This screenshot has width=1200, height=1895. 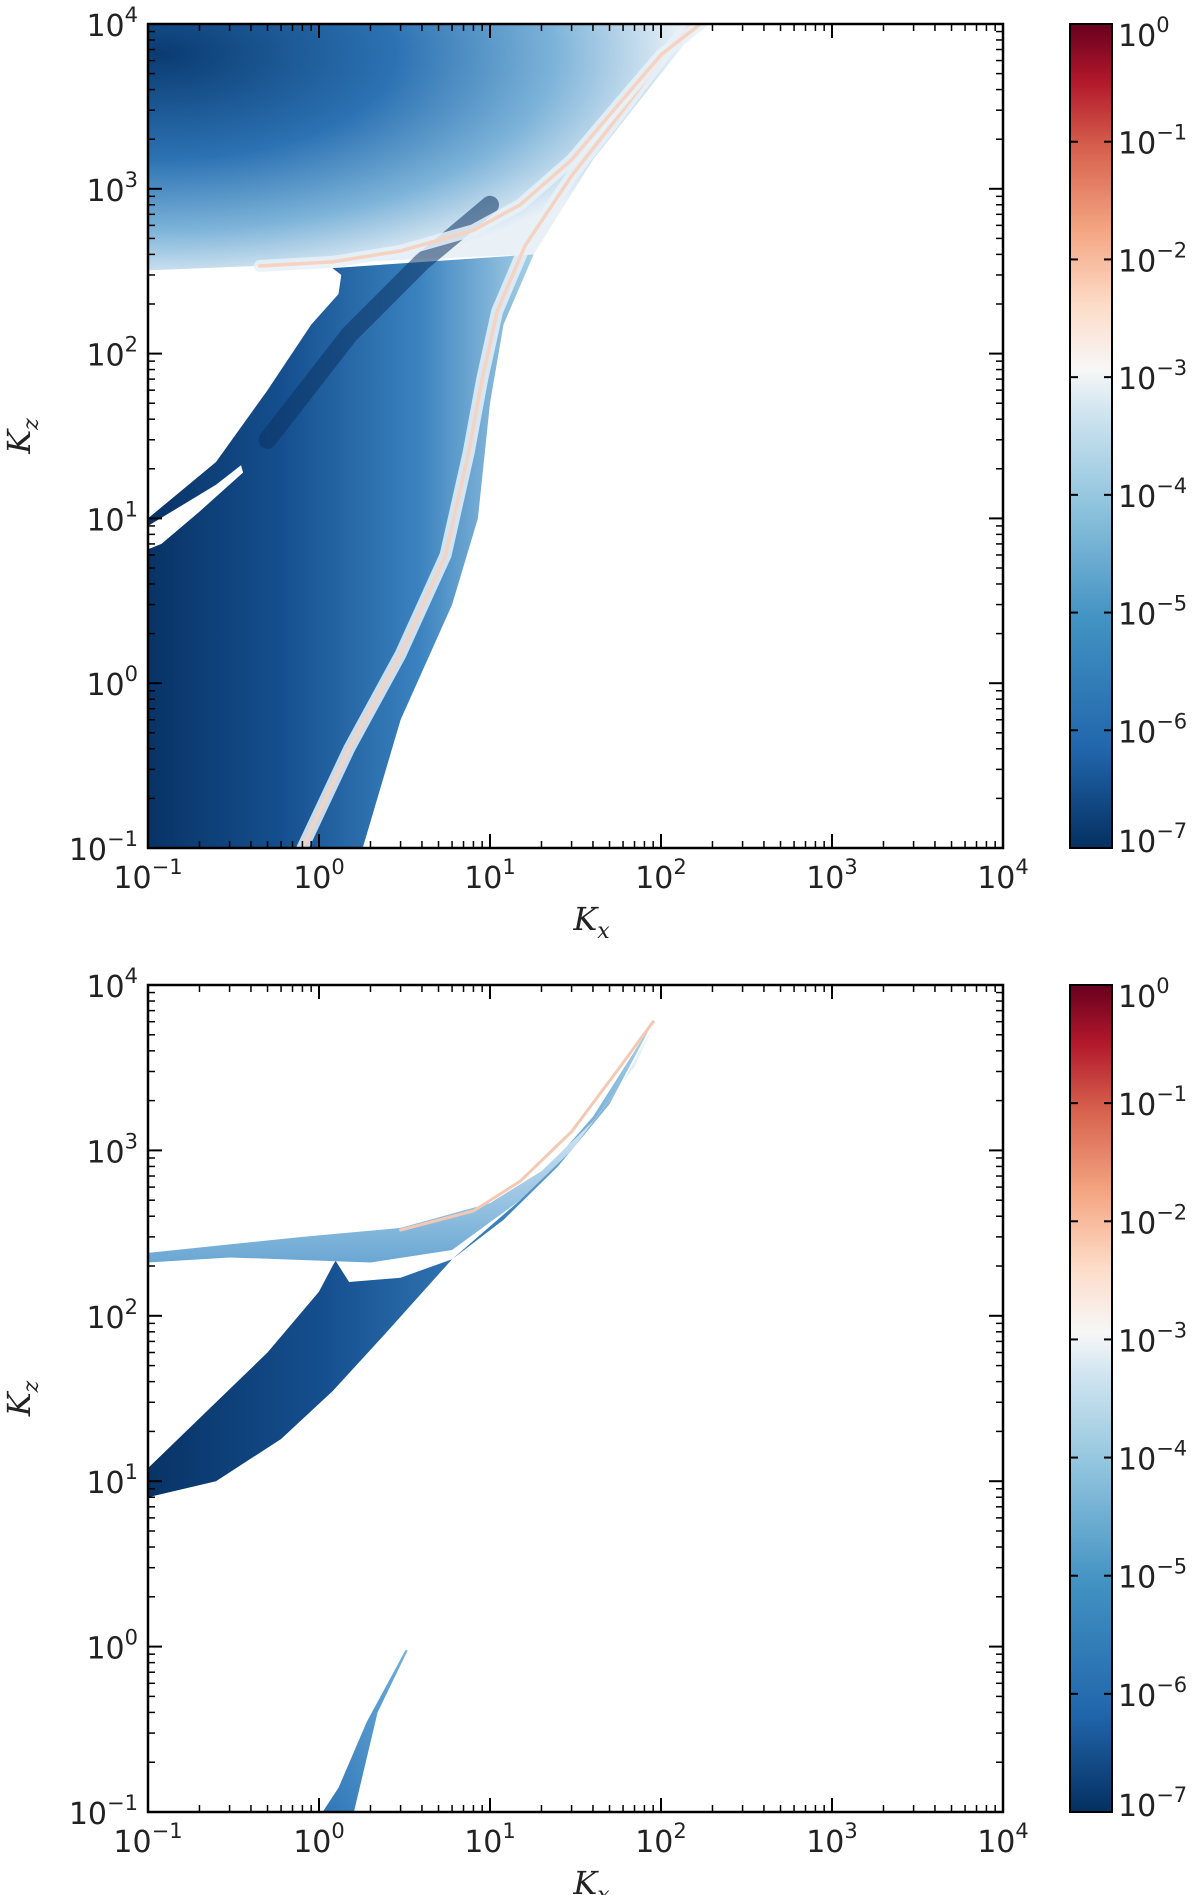 I want to click on gap-notch, so click(x=196, y=507).